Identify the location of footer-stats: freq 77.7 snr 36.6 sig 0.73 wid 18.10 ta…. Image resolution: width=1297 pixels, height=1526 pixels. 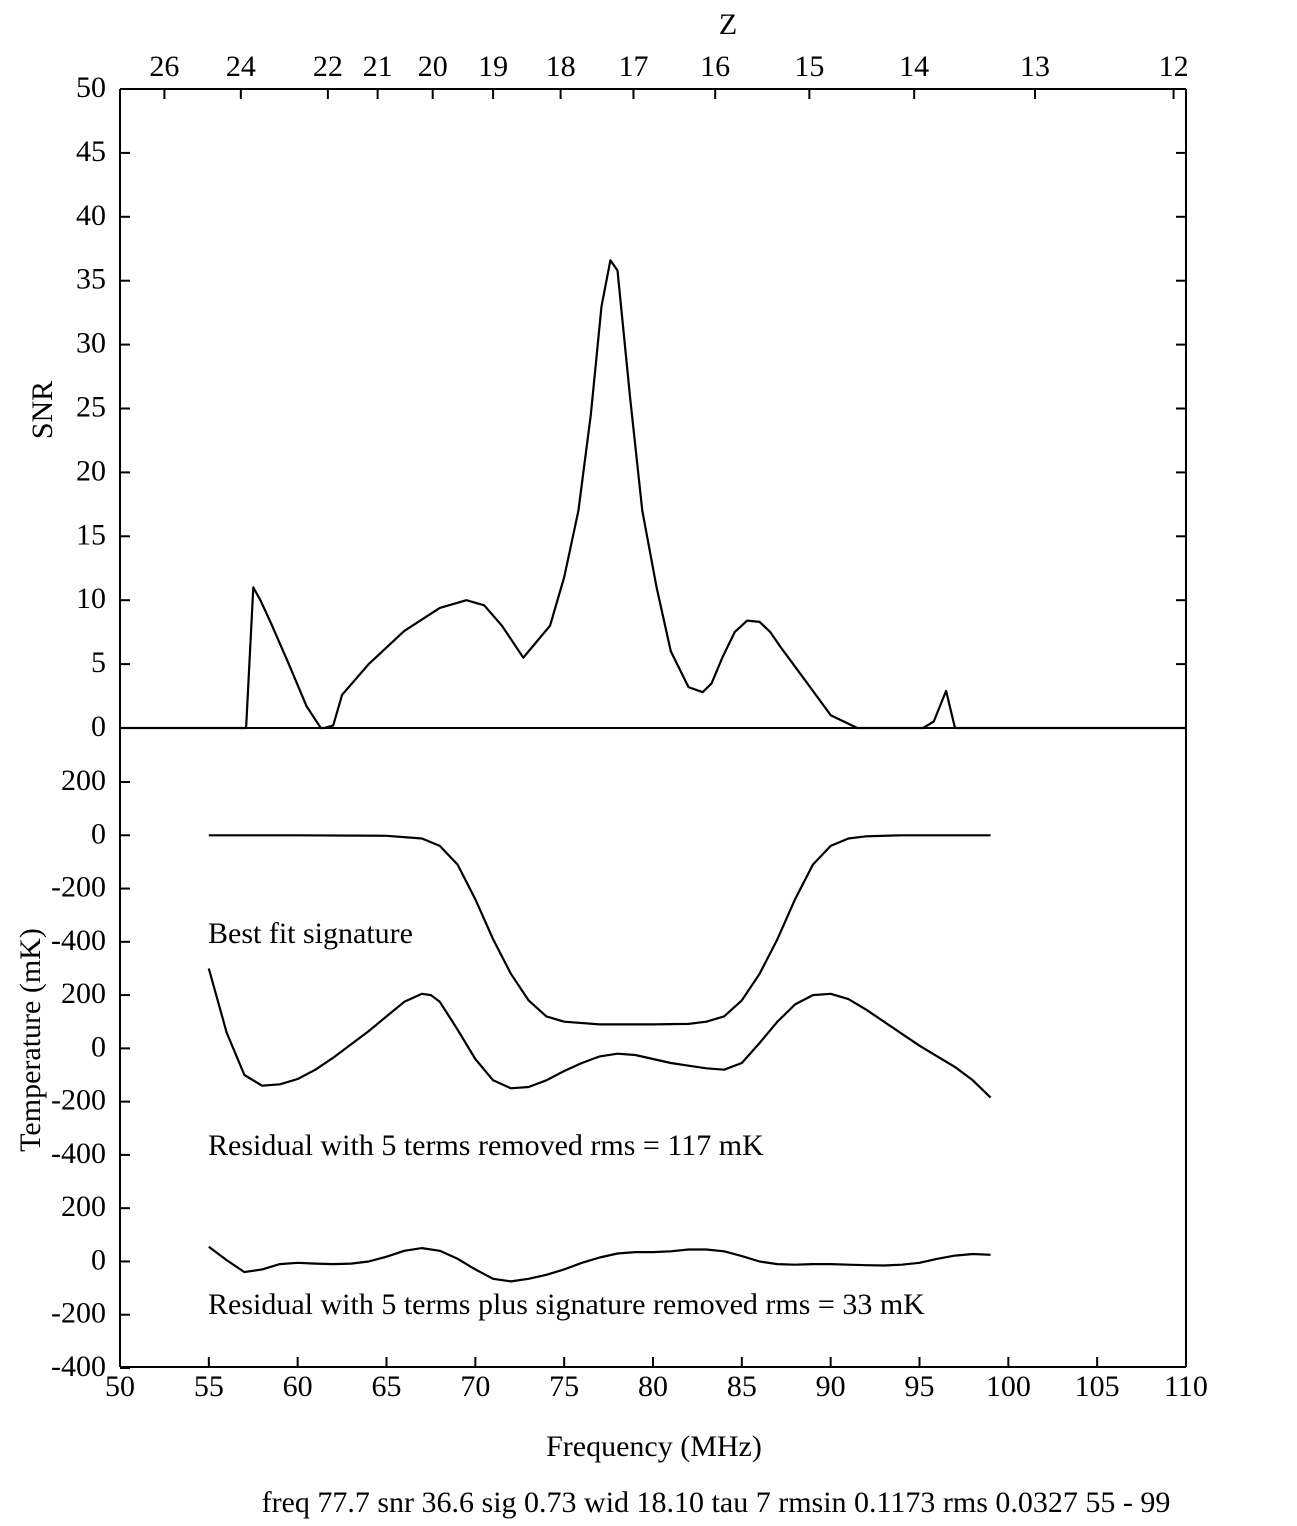
(716, 1502).